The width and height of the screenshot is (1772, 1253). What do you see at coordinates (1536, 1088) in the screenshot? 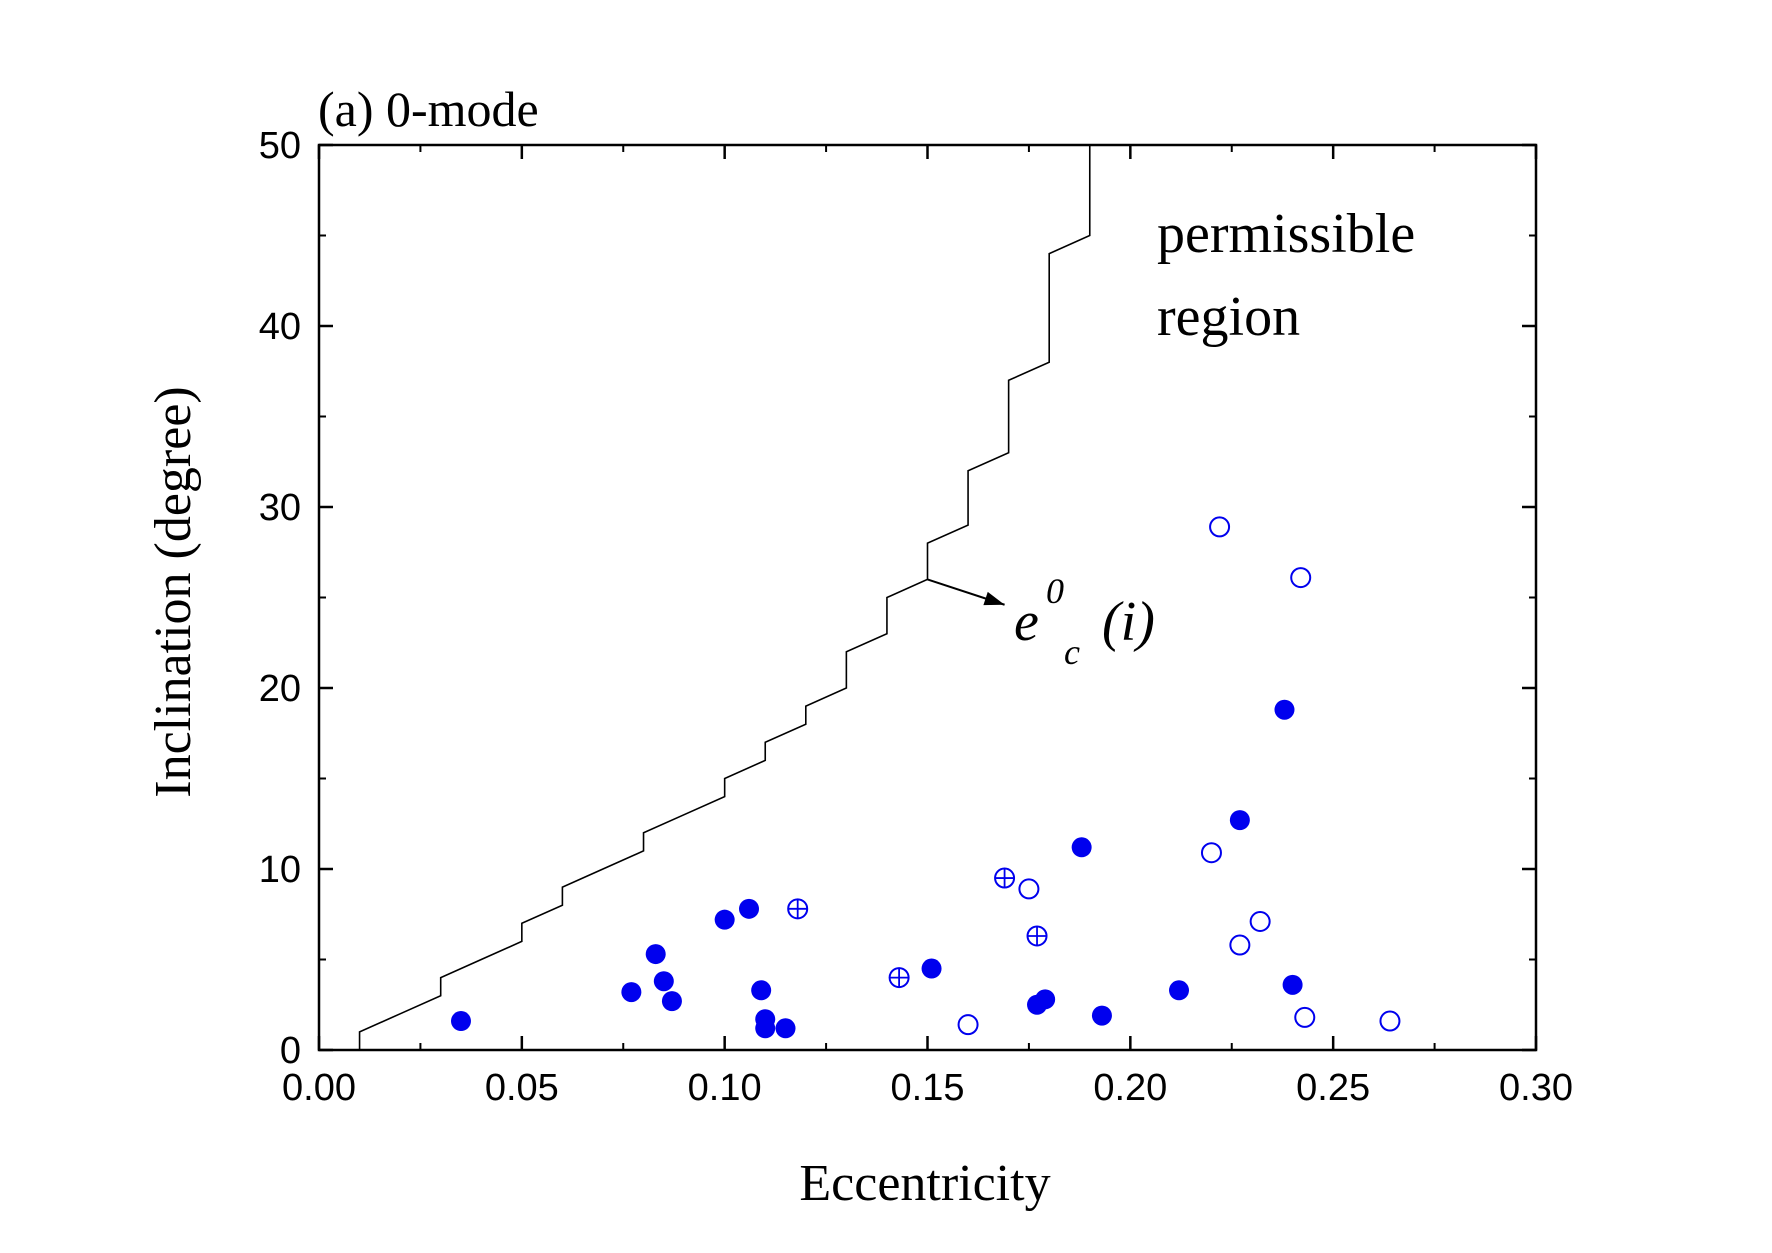
I see `x-tick-label: 0.30` at bounding box center [1536, 1088].